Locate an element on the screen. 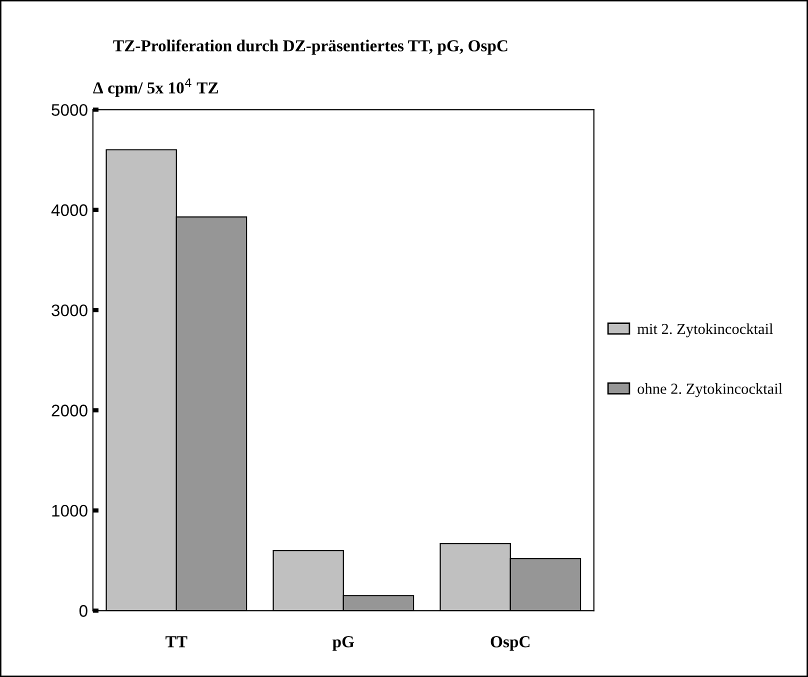  y-tick-label: 1000 is located at coordinates (70, 510).